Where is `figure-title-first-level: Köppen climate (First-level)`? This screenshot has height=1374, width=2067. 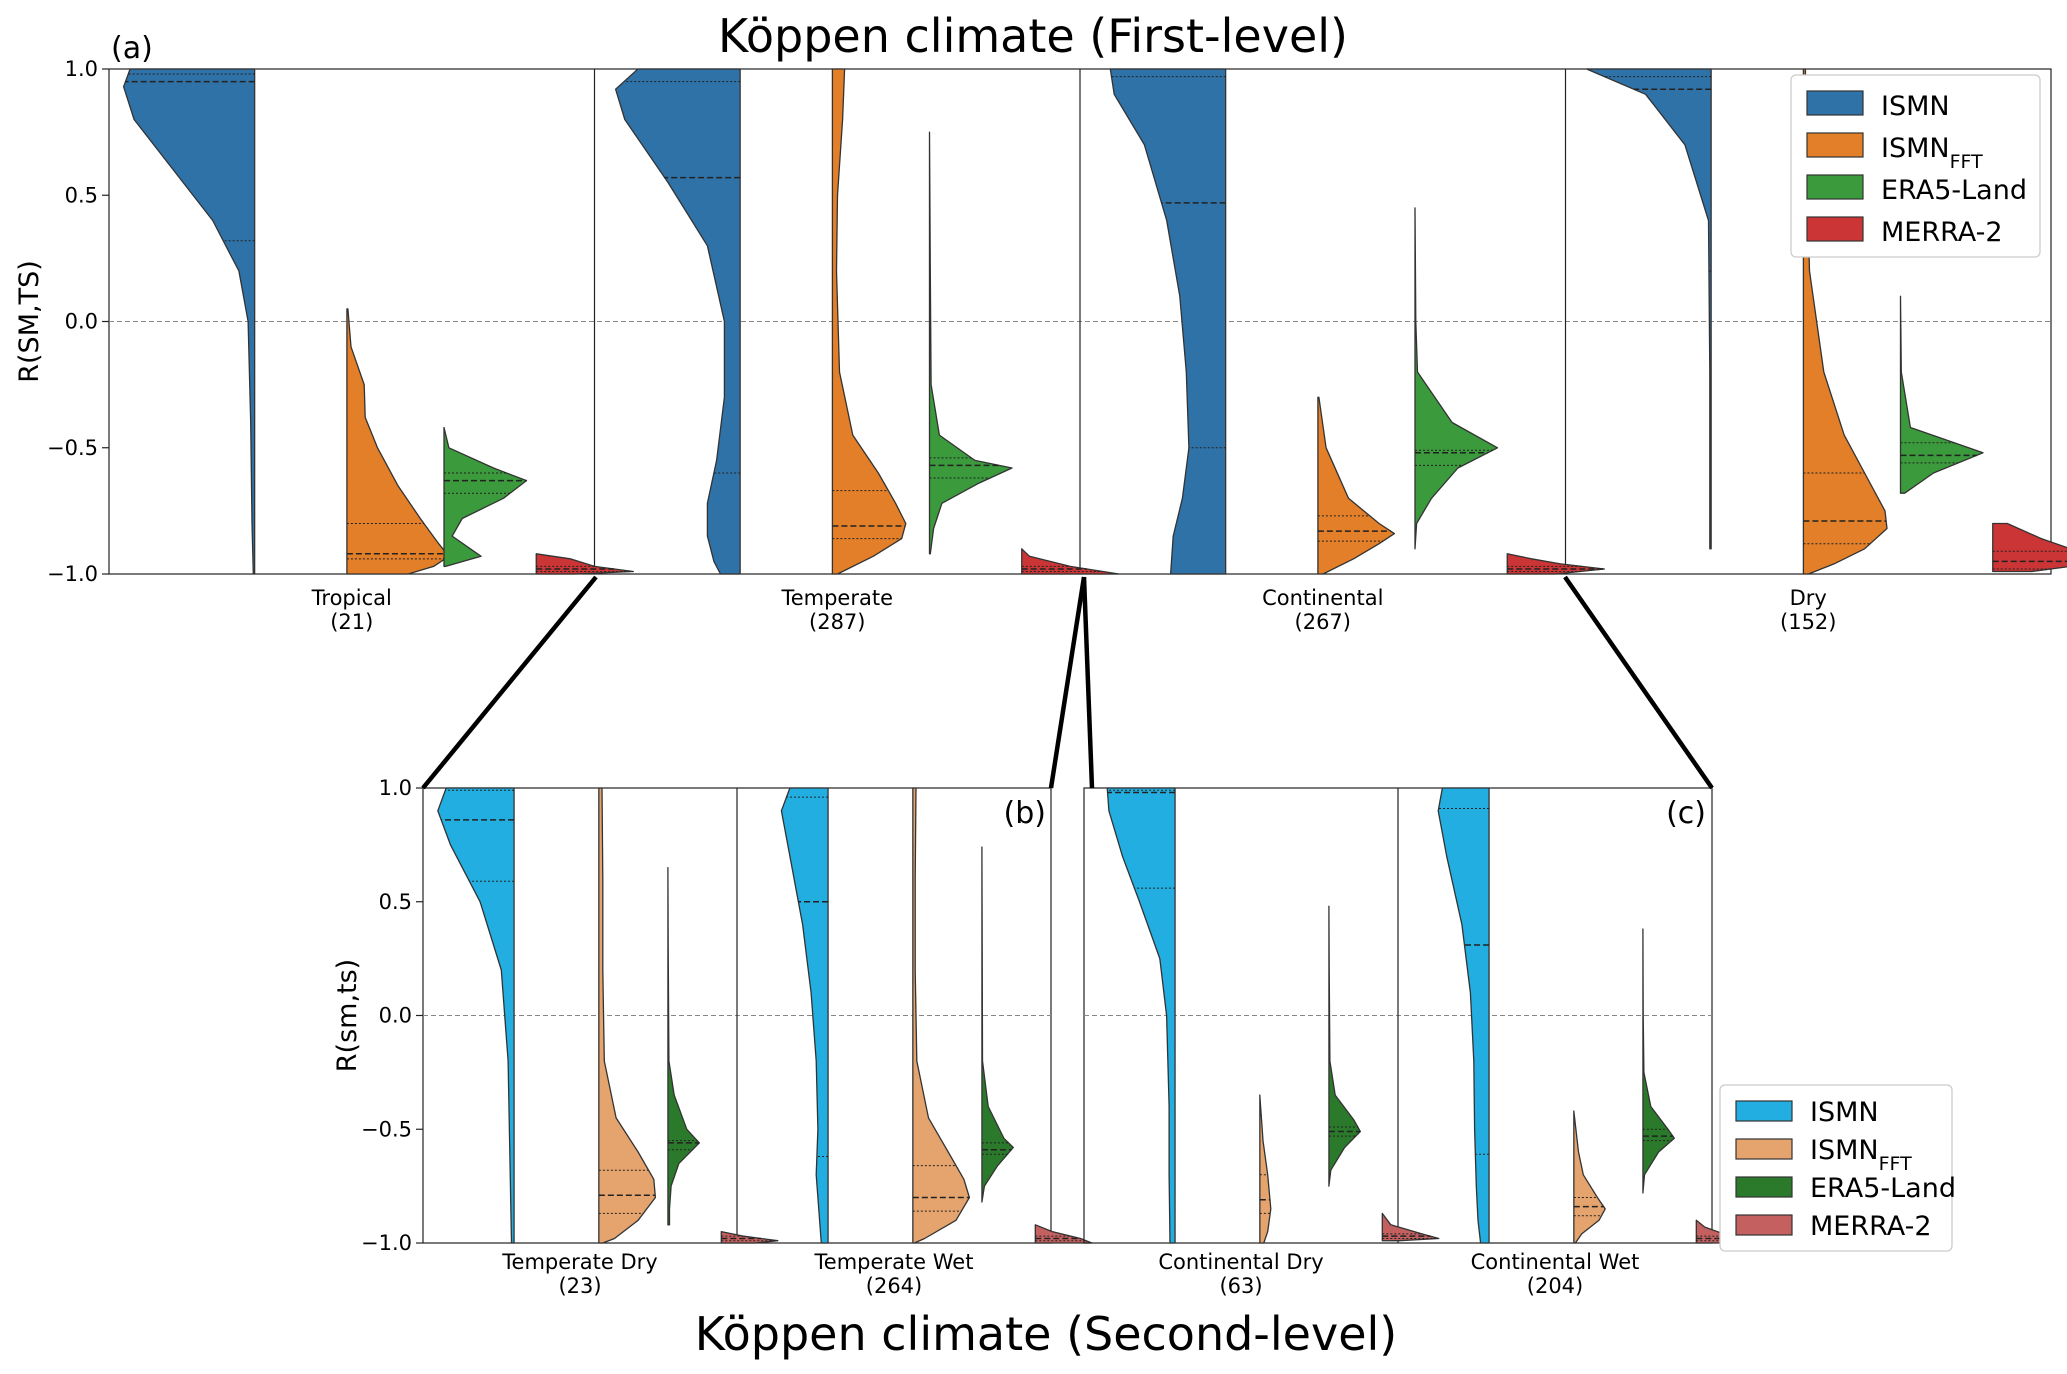
figure-title-first-level: Köppen climate (First-level) is located at coordinates (1033, 36).